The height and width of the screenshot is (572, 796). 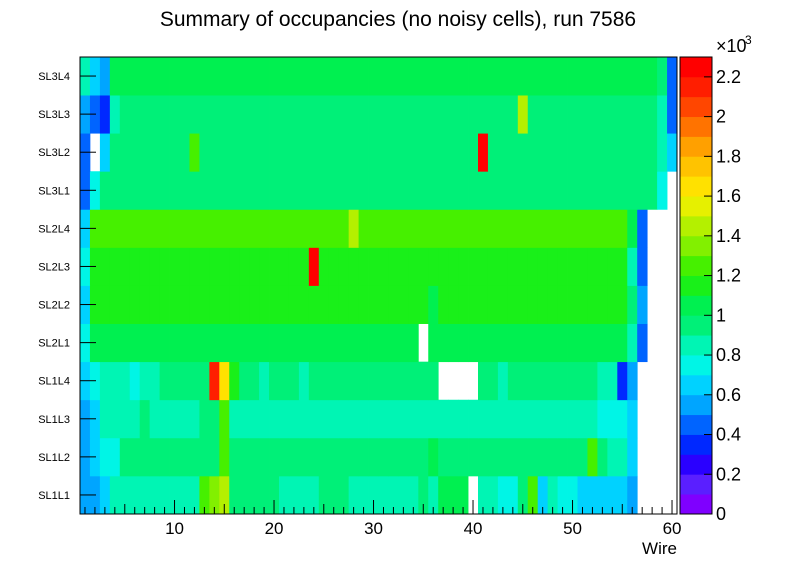 What do you see at coordinates (696, 424) in the screenshot?
I see `colorbar-segment` at bounding box center [696, 424].